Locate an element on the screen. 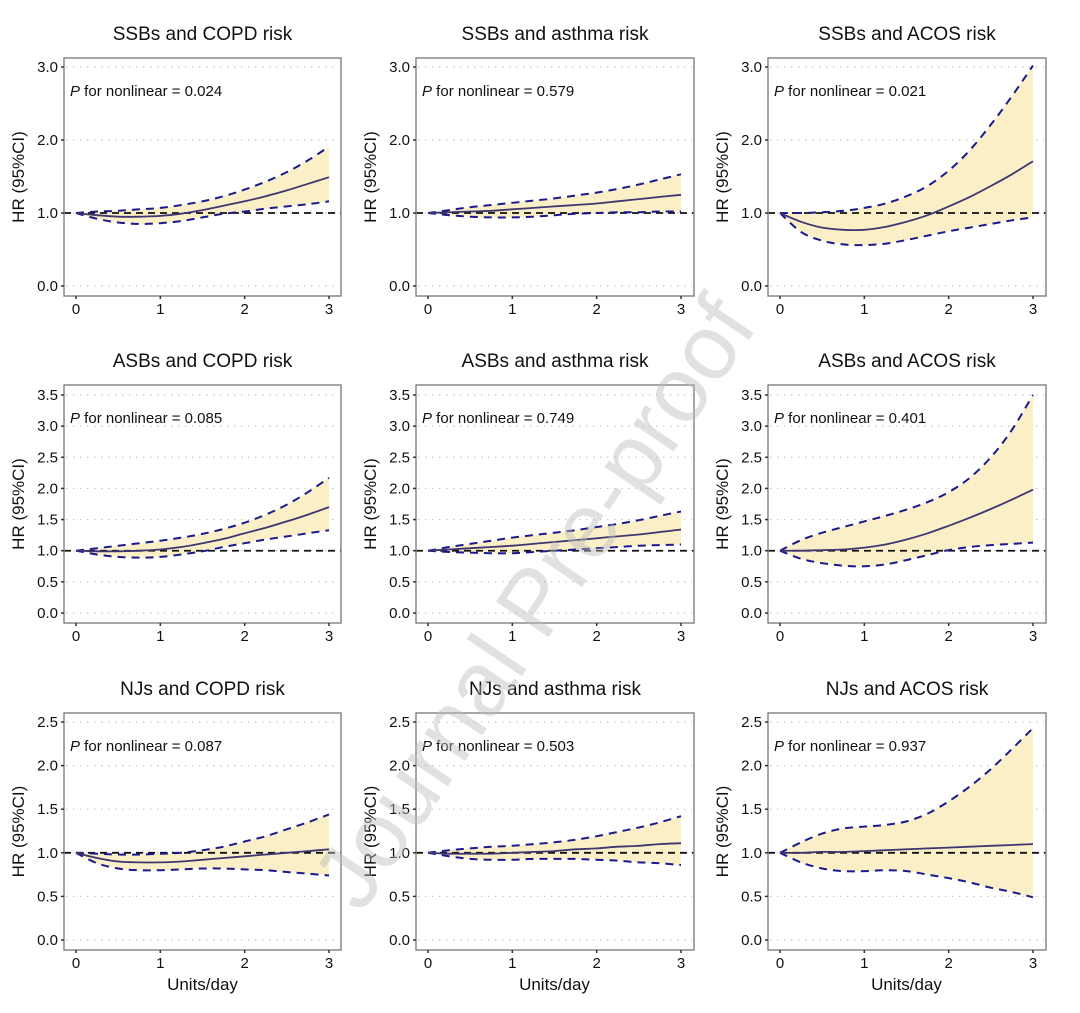 The width and height of the screenshot is (1080, 1013). p-nonlinear-annotation: P for nonlinear = 0.085 is located at coordinates (146, 418).